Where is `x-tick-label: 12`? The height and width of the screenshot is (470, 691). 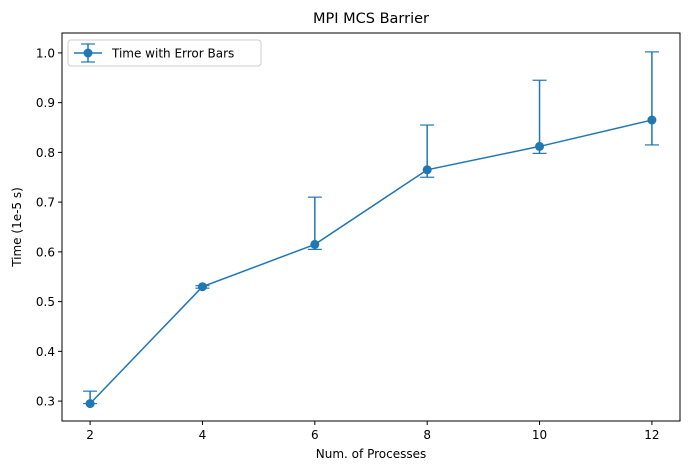 x-tick-label: 12 is located at coordinates (651, 435).